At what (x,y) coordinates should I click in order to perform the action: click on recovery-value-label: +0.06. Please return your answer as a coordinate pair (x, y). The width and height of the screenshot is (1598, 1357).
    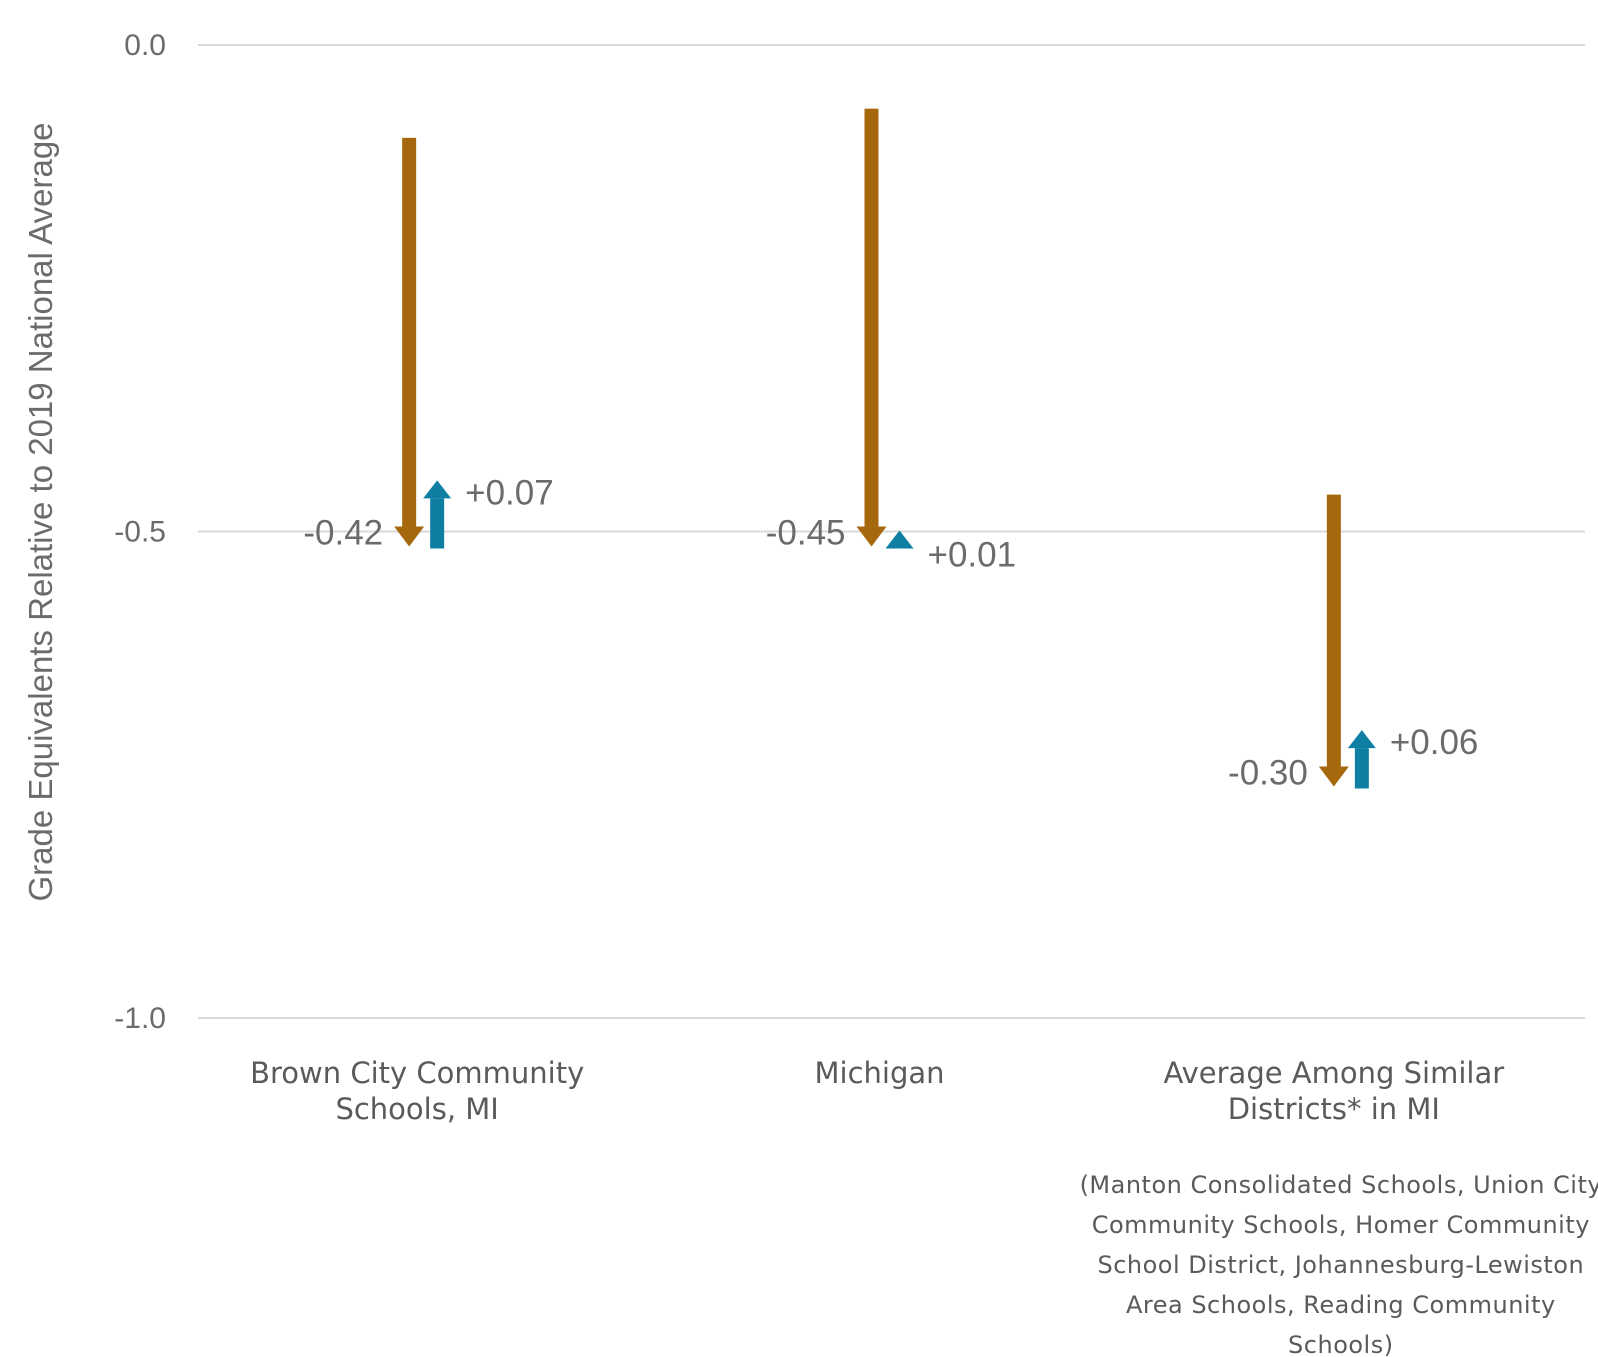
    Looking at the image, I should click on (1434, 742).